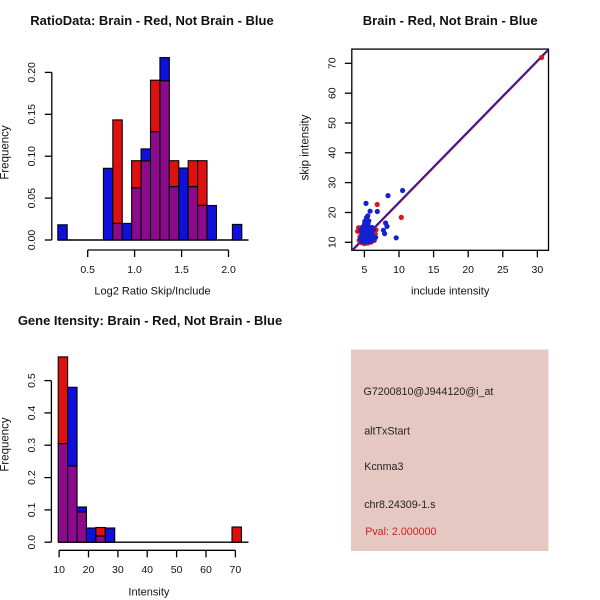 This screenshot has width=600, height=600. I want to click on svg-text: 0.3, so click(32, 445).